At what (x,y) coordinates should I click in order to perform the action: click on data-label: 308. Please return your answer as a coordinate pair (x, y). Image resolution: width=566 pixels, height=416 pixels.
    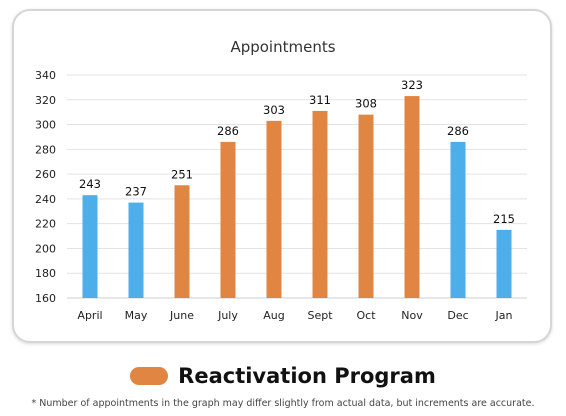
    Looking at the image, I should click on (366, 104).